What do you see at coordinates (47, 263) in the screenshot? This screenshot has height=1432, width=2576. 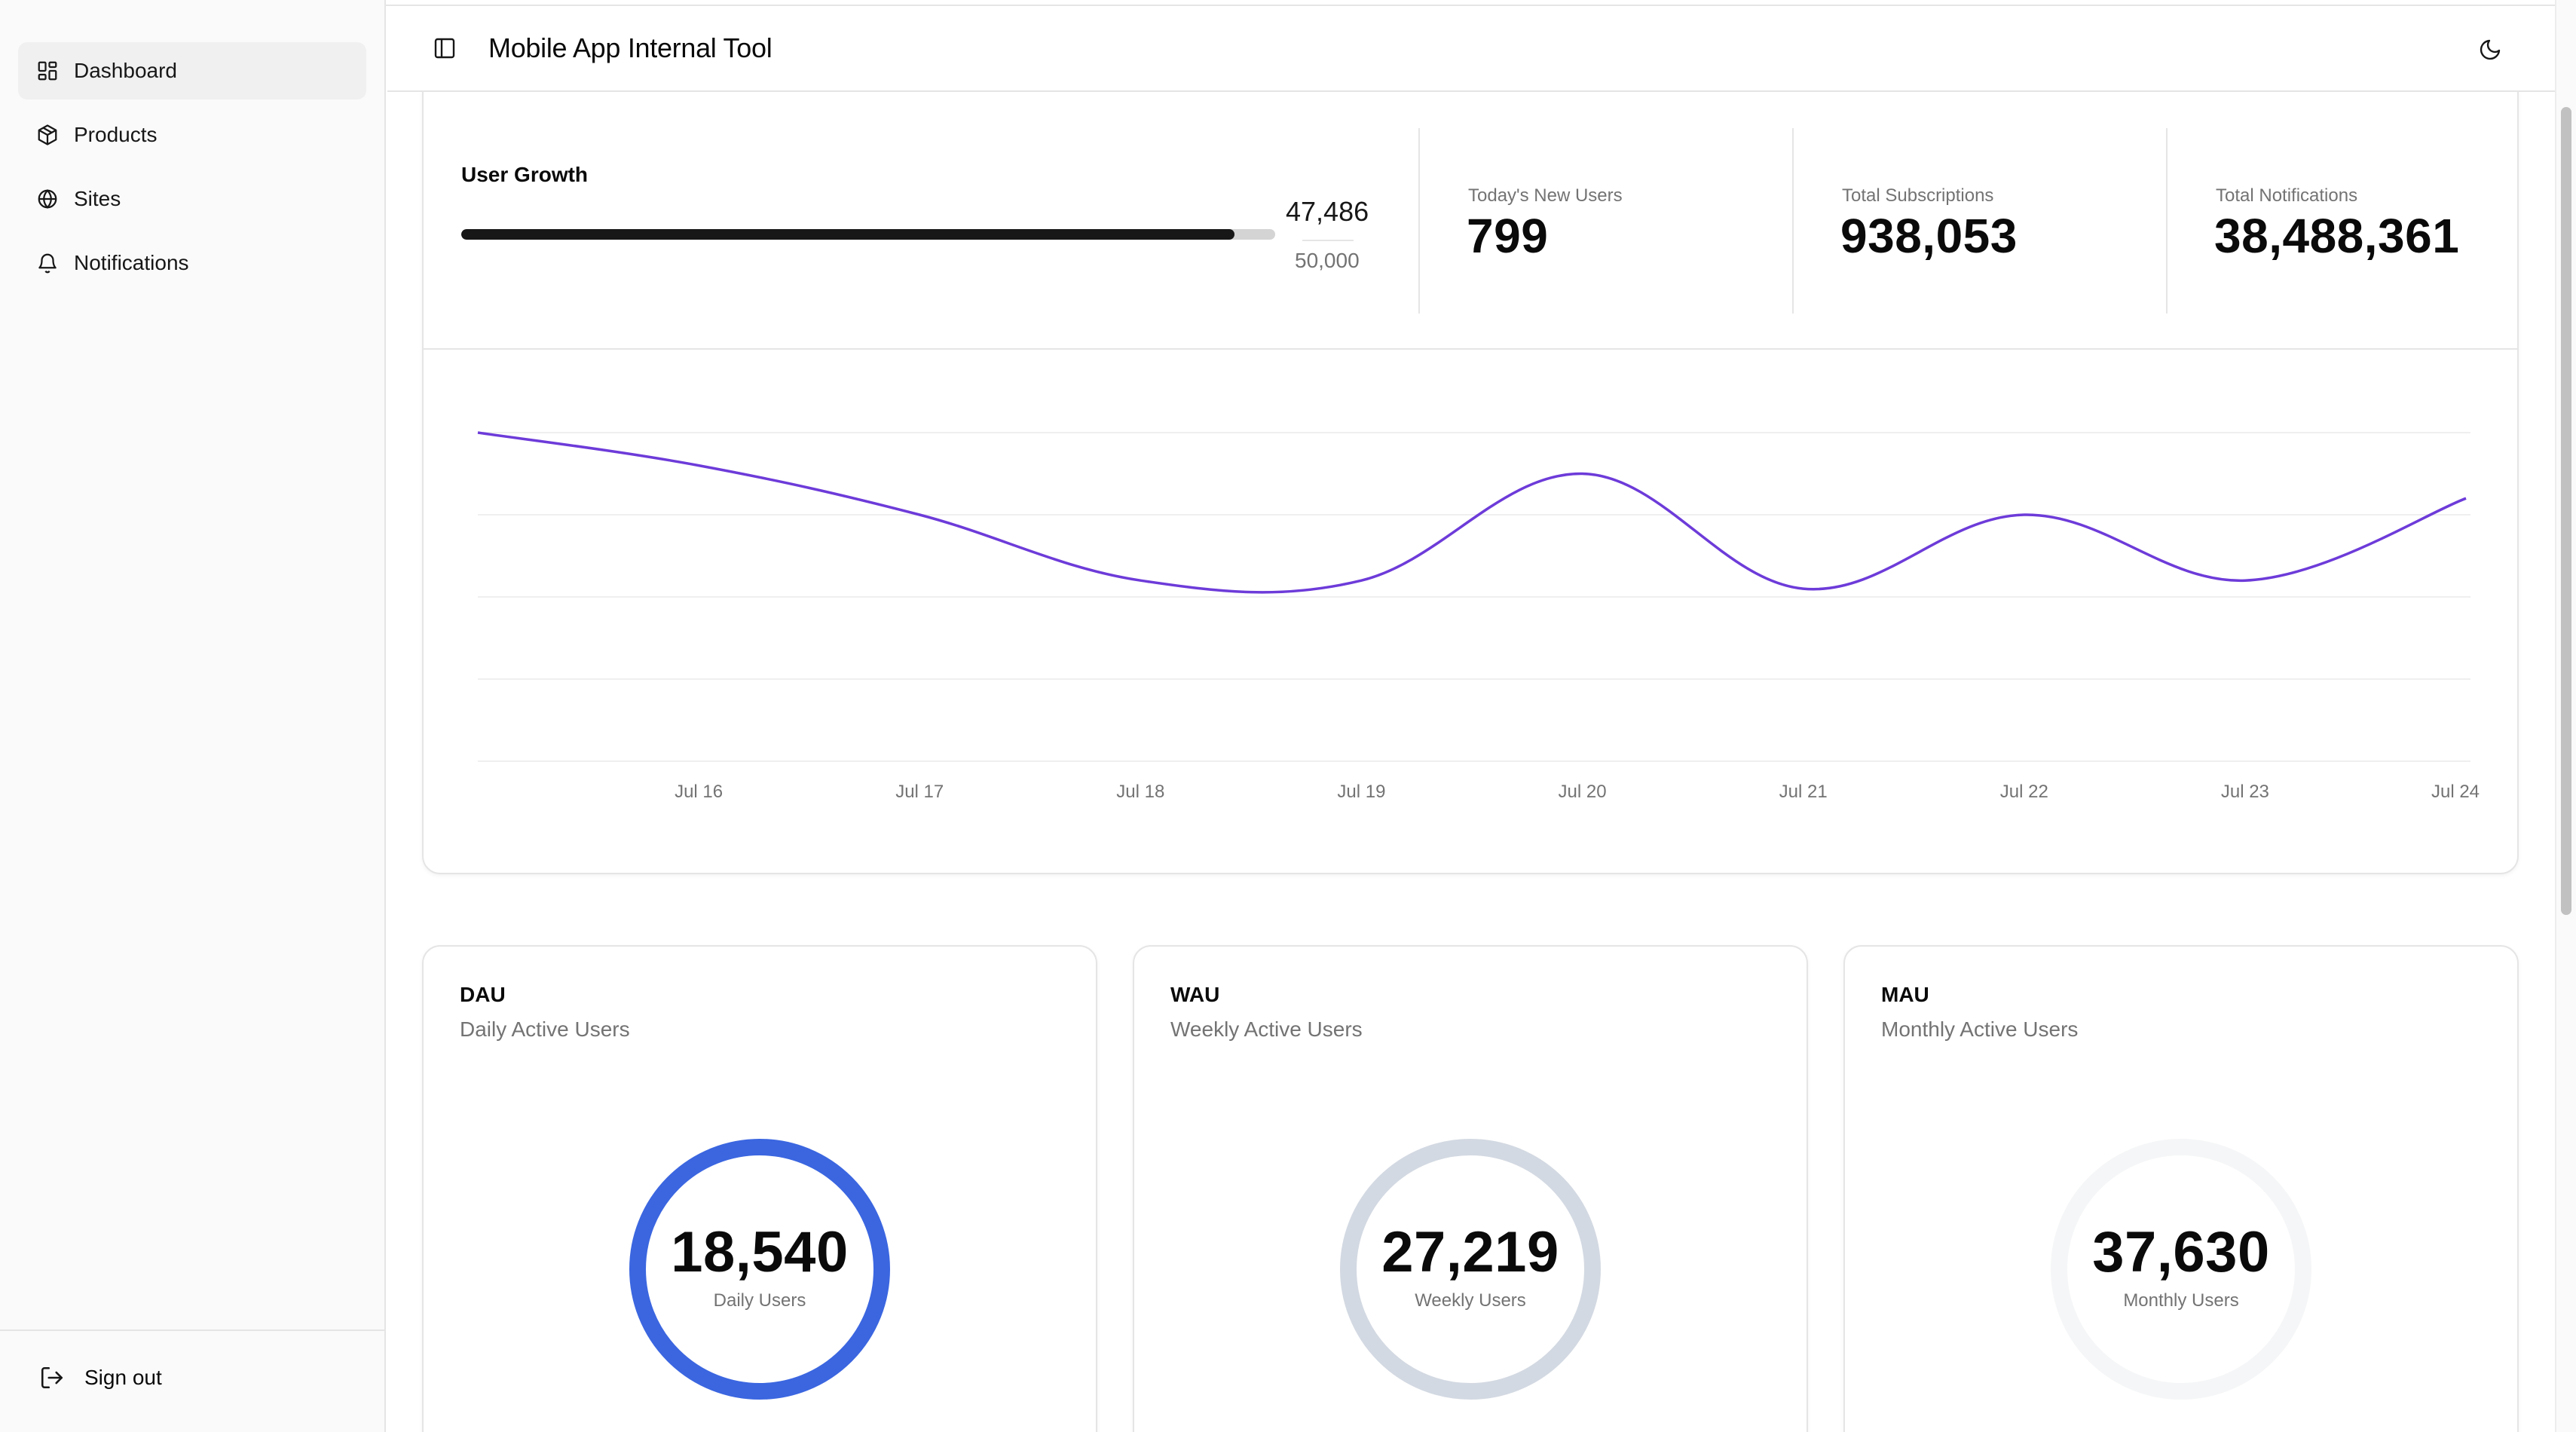 I see `bell-icon` at bounding box center [47, 263].